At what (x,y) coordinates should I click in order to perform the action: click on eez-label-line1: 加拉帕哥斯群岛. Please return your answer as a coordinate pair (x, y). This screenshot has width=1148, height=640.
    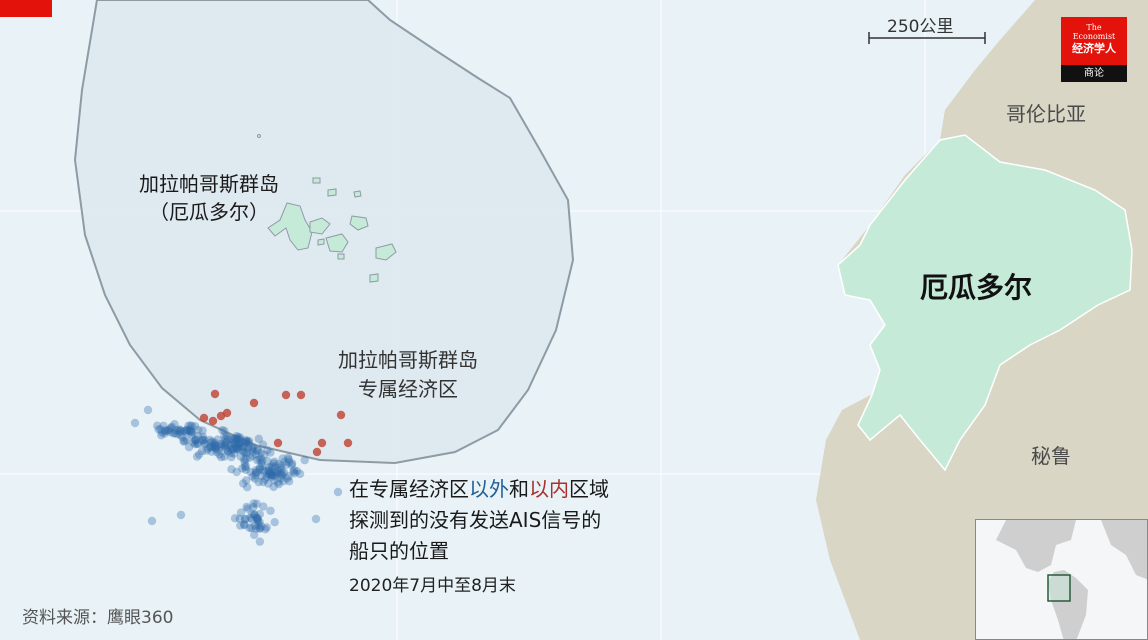
    Looking at the image, I should click on (408, 360).